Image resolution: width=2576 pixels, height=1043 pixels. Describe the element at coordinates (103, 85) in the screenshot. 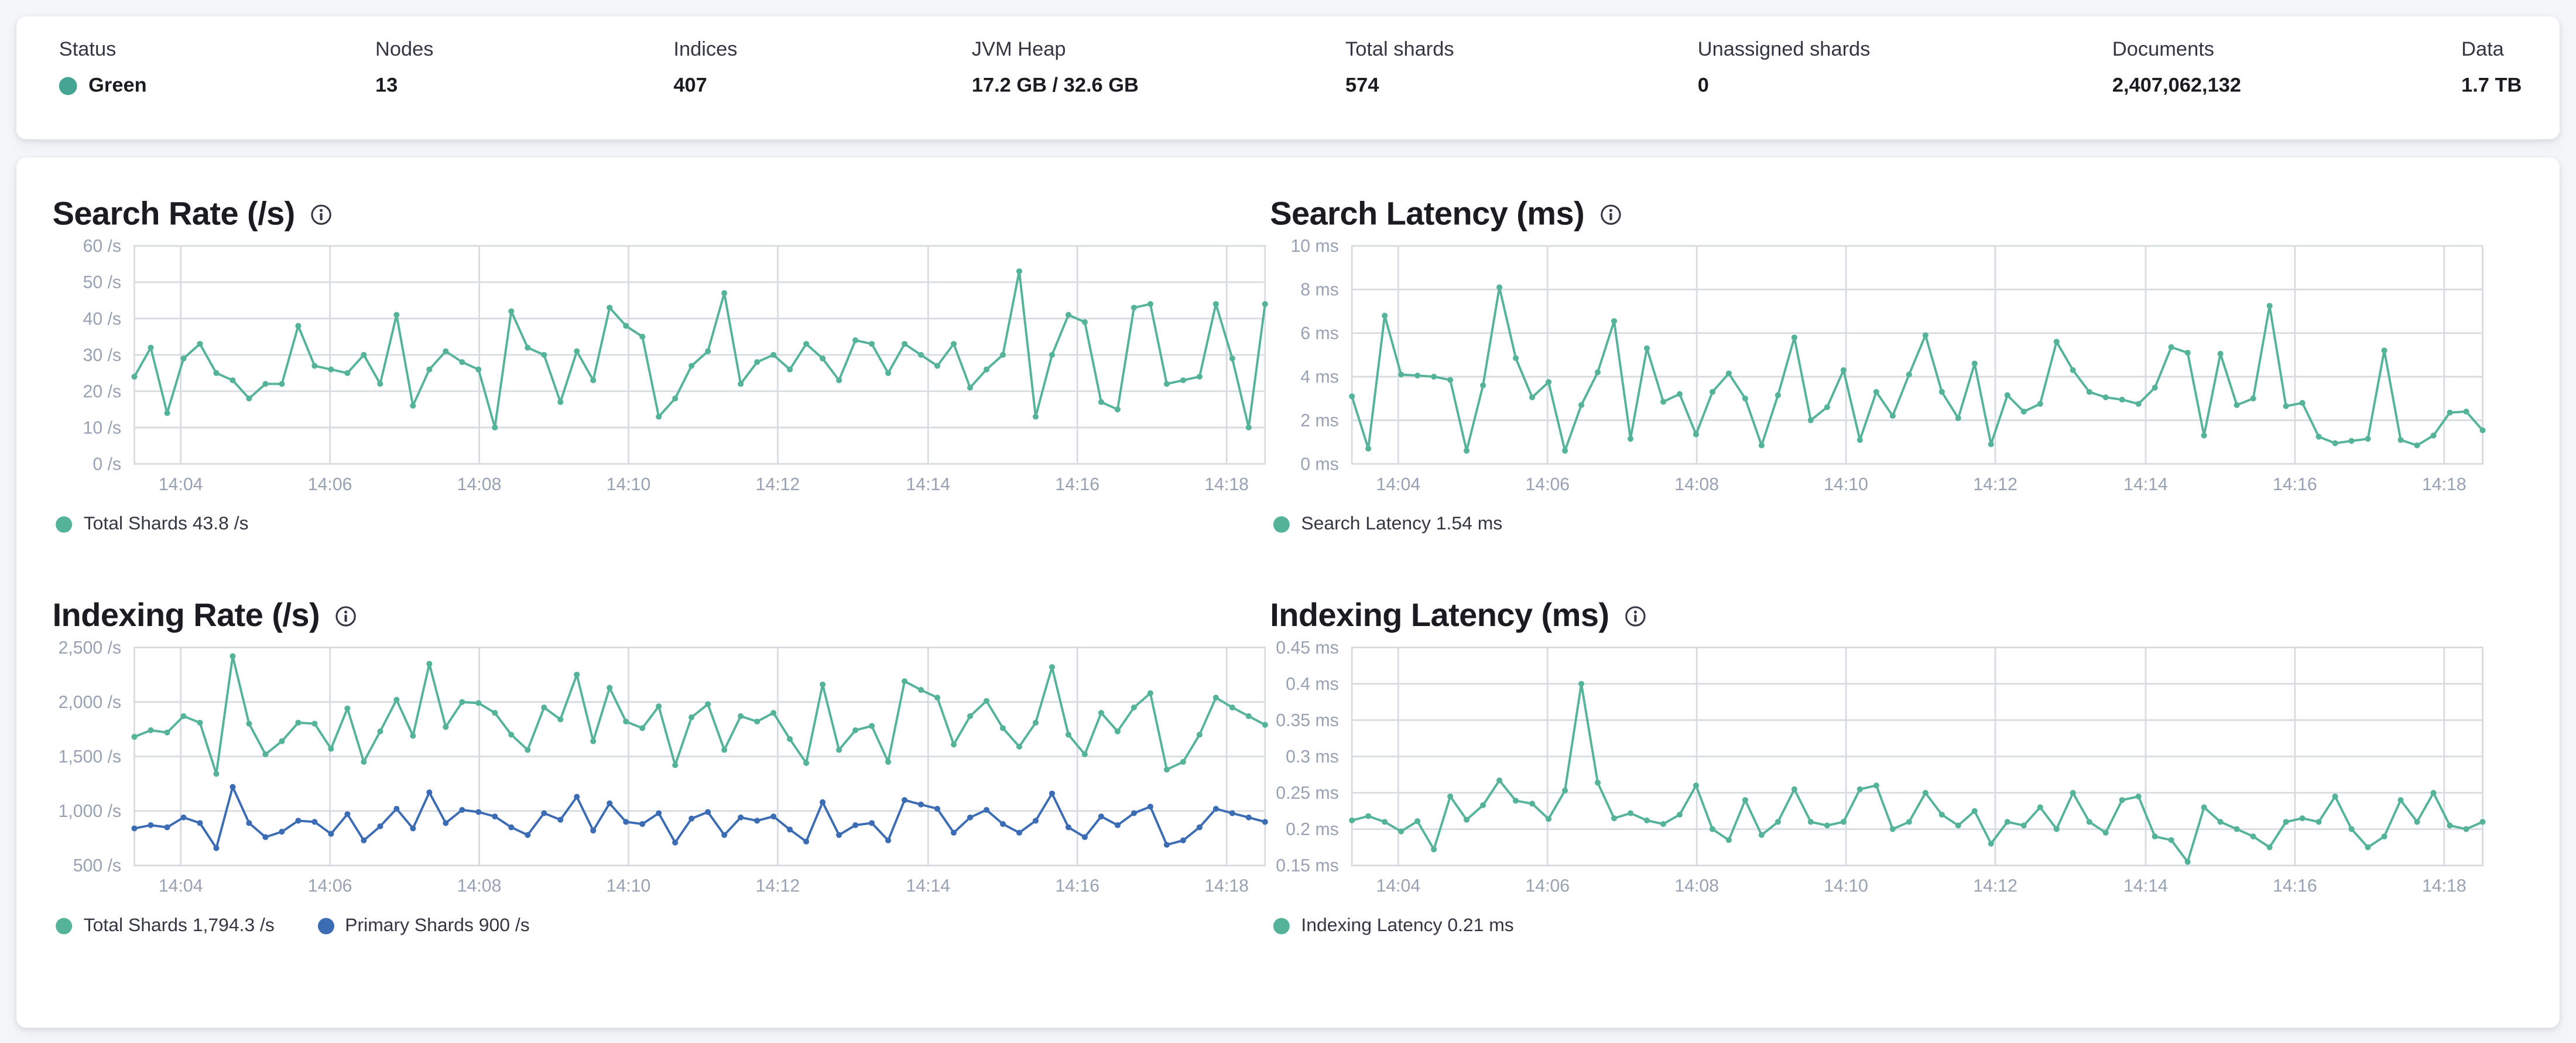

I see `status-value: Green` at that location.